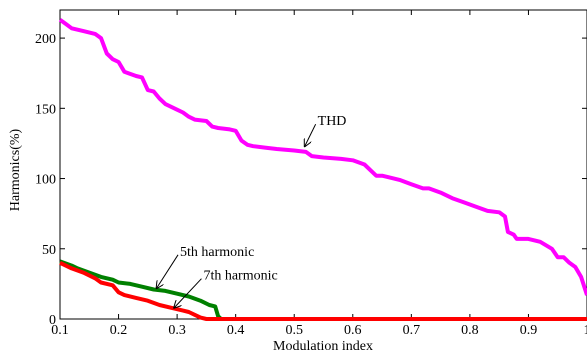 This screenshot has width=587, height=354. What do you see at coordinates (177, 330) in the screenshot?
I see `x-tick-label: 0.3` at bounding box center [177, 330].